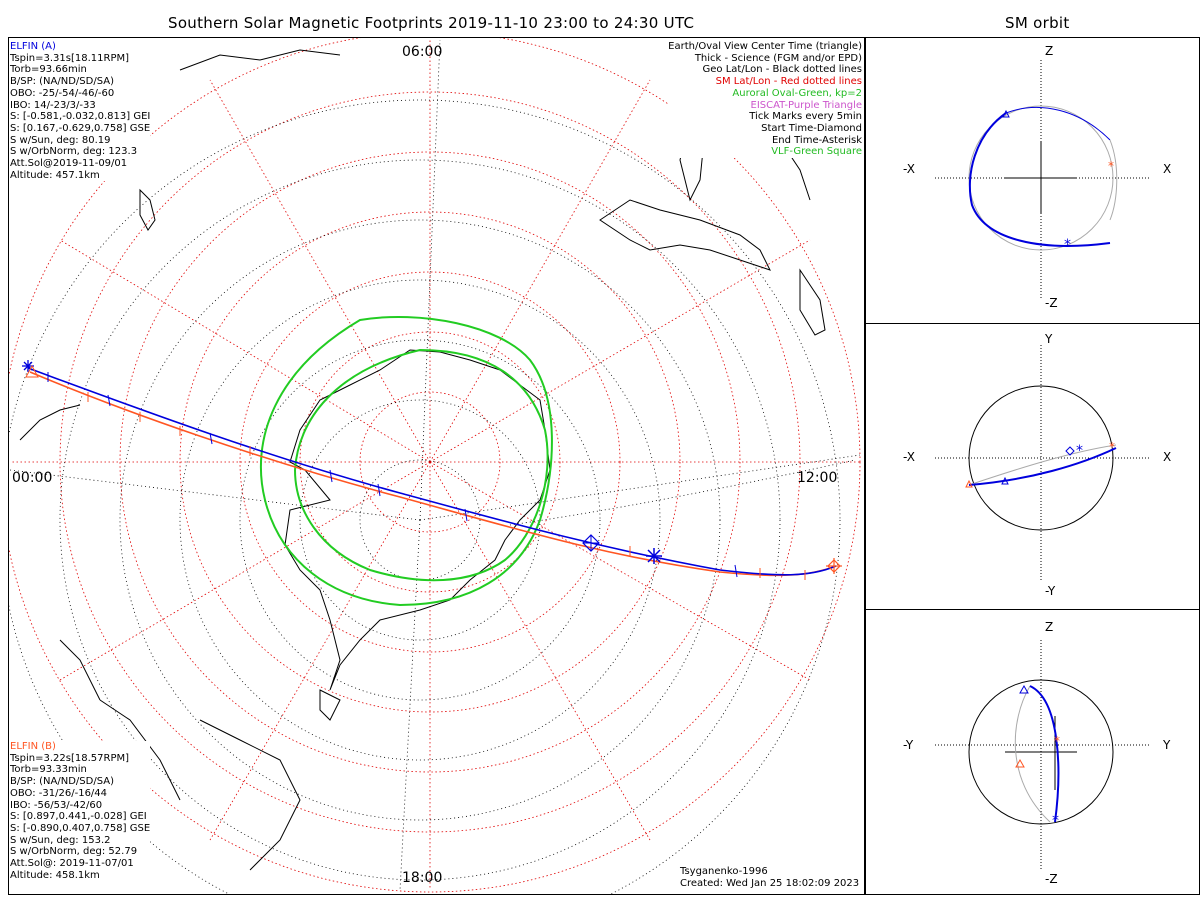  Describe the element at coordinates (811, 128) in the screenshot. I see `legend-item: Start Time-Diamond` at that location.